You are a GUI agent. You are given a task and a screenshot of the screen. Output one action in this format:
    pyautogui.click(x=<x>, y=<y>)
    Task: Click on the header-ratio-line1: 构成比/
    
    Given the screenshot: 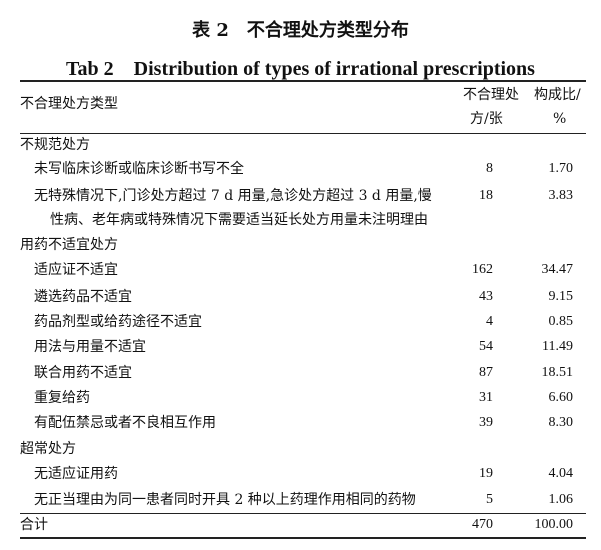 What is the action you would take?
    pyautogui.click(x=557, y=95)
    